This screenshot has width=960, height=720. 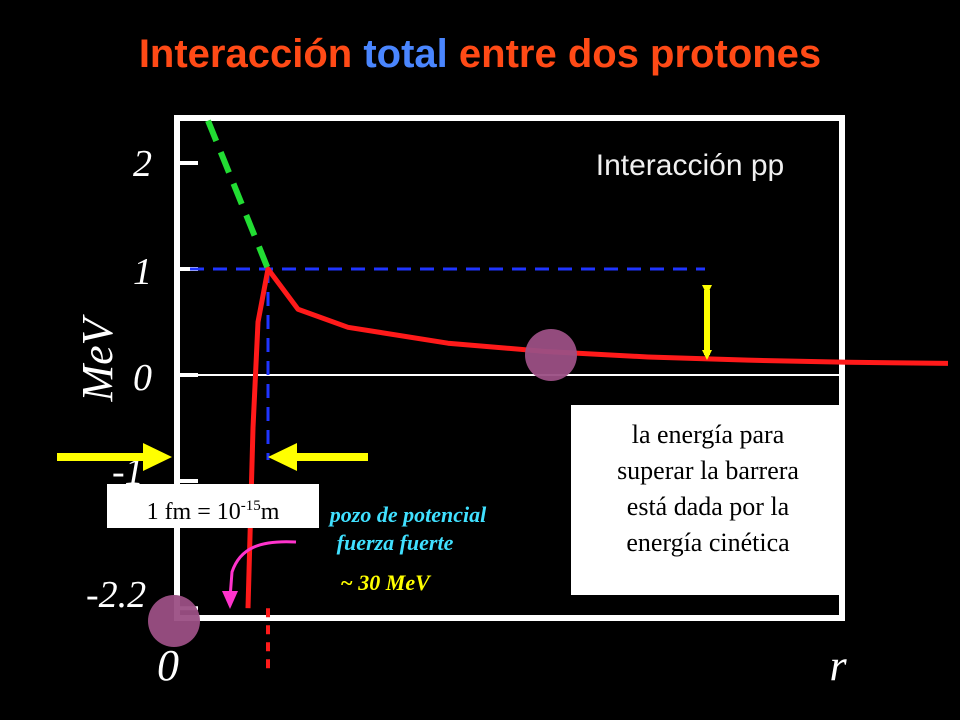 What do you see at coordinates (551, 355) in the screenshot?
I see `marker-dot-curve` at bounding box center [551, 355].